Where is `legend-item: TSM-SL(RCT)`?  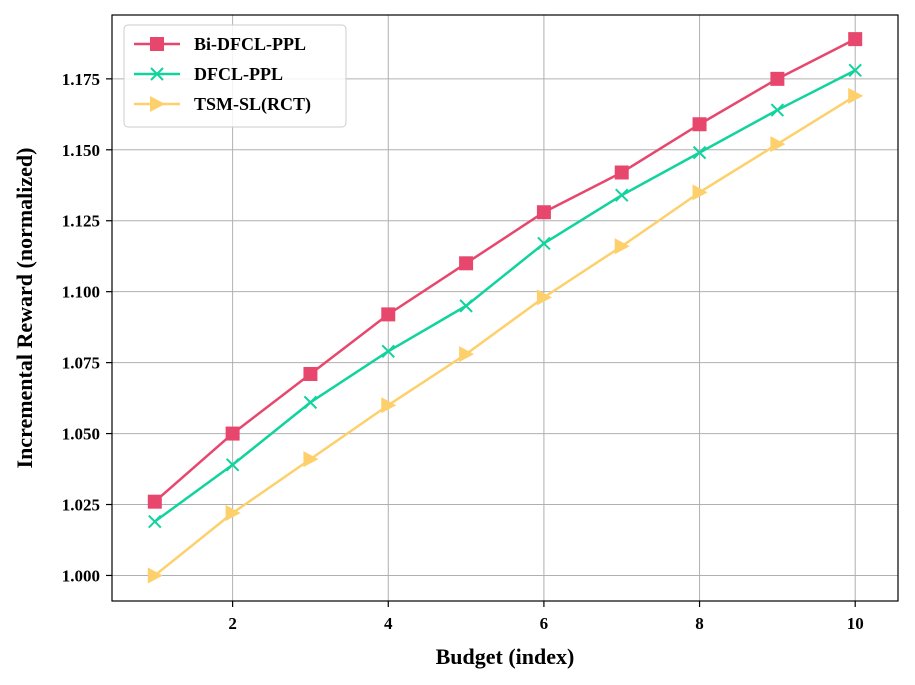
legend-item: TSM-SL(RCT) is located at coordinates (222, 104).